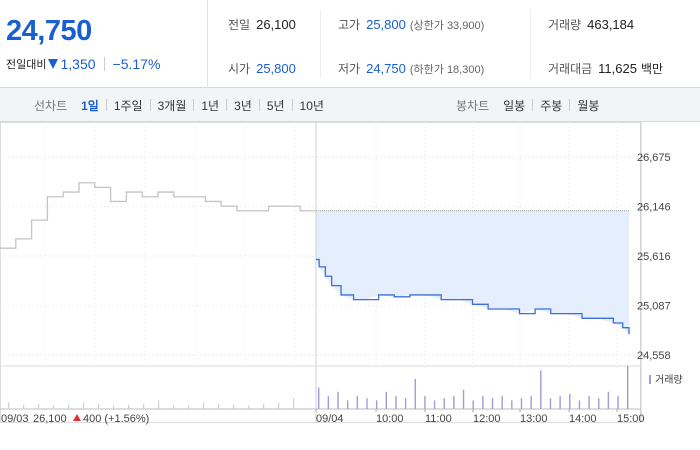 The image size is (700, 450). I want to click on x-tick-label: 14:00, so click(583, 419).